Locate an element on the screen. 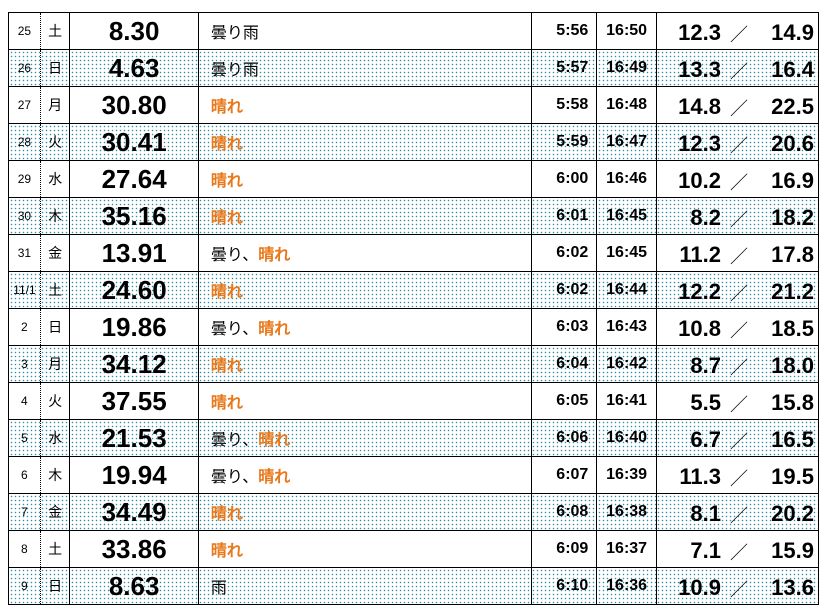  temperature-cell: 8.7 ／ 18.0 is located at coordinates (737, 364).